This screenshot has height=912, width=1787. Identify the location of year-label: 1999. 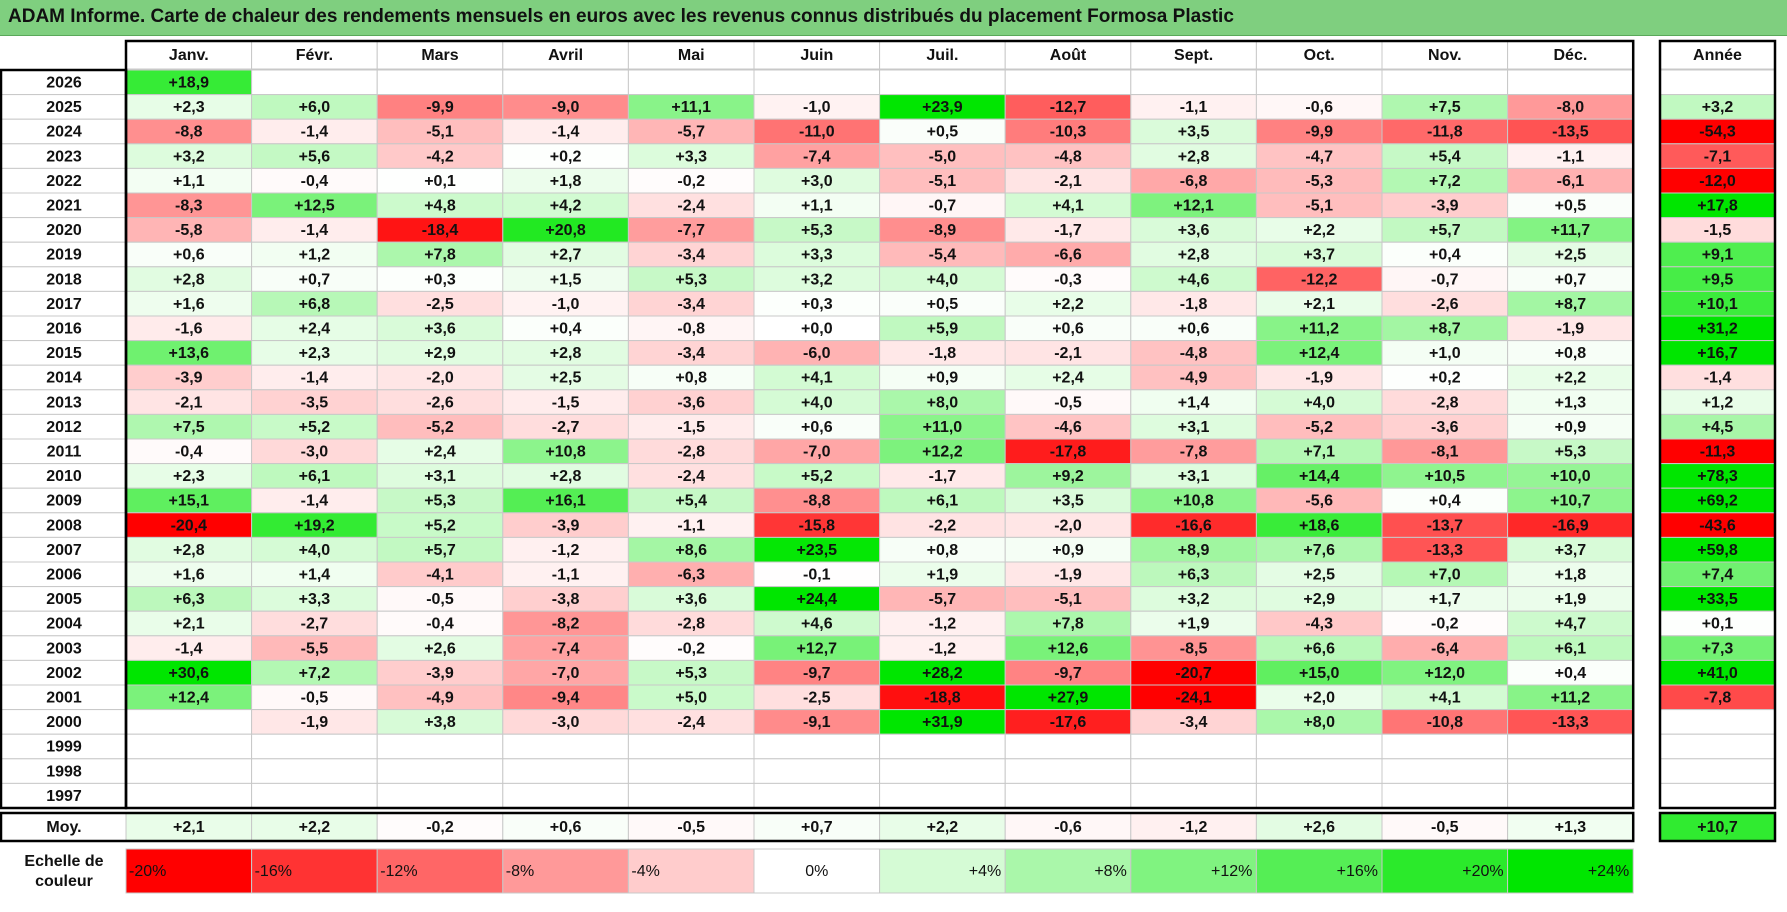
(64, 747).